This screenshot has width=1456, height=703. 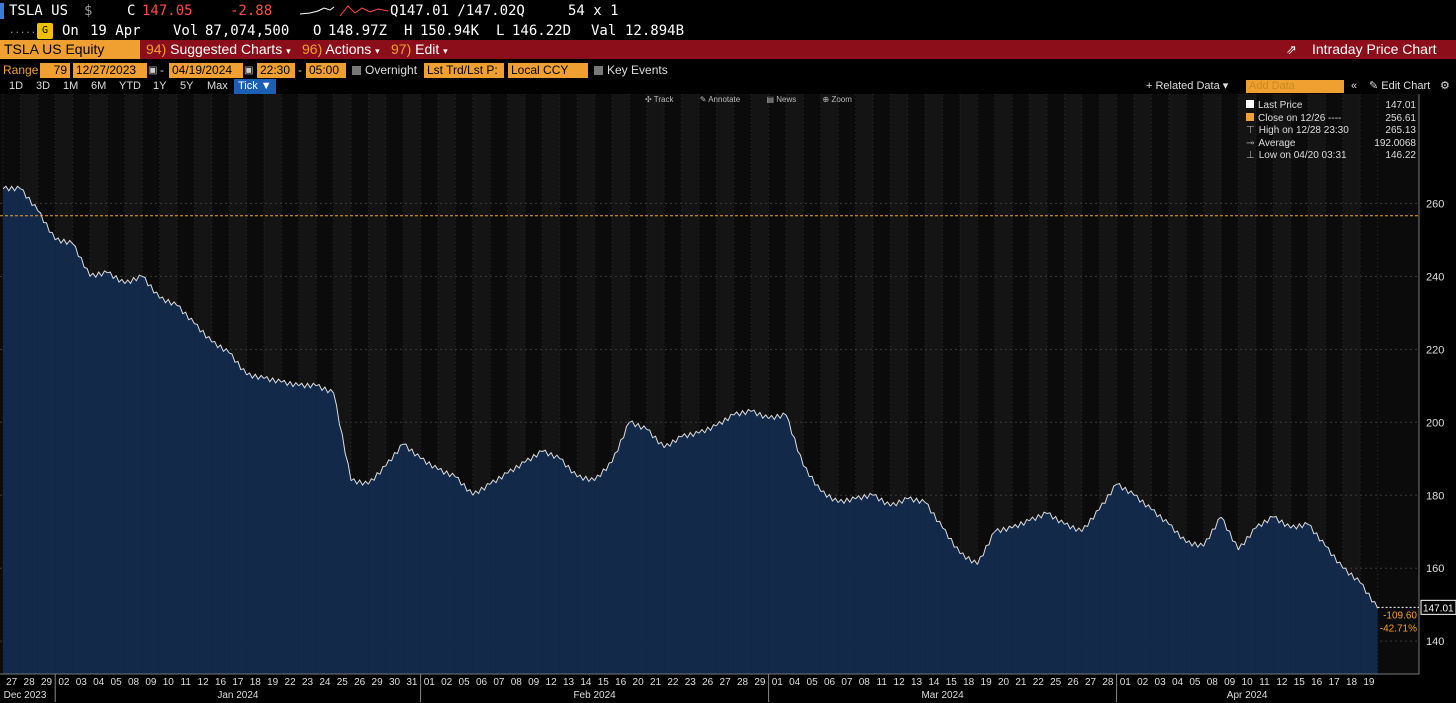 I want to click on edit-menu: 97) Edit ▾, so click(x=419, y=49).